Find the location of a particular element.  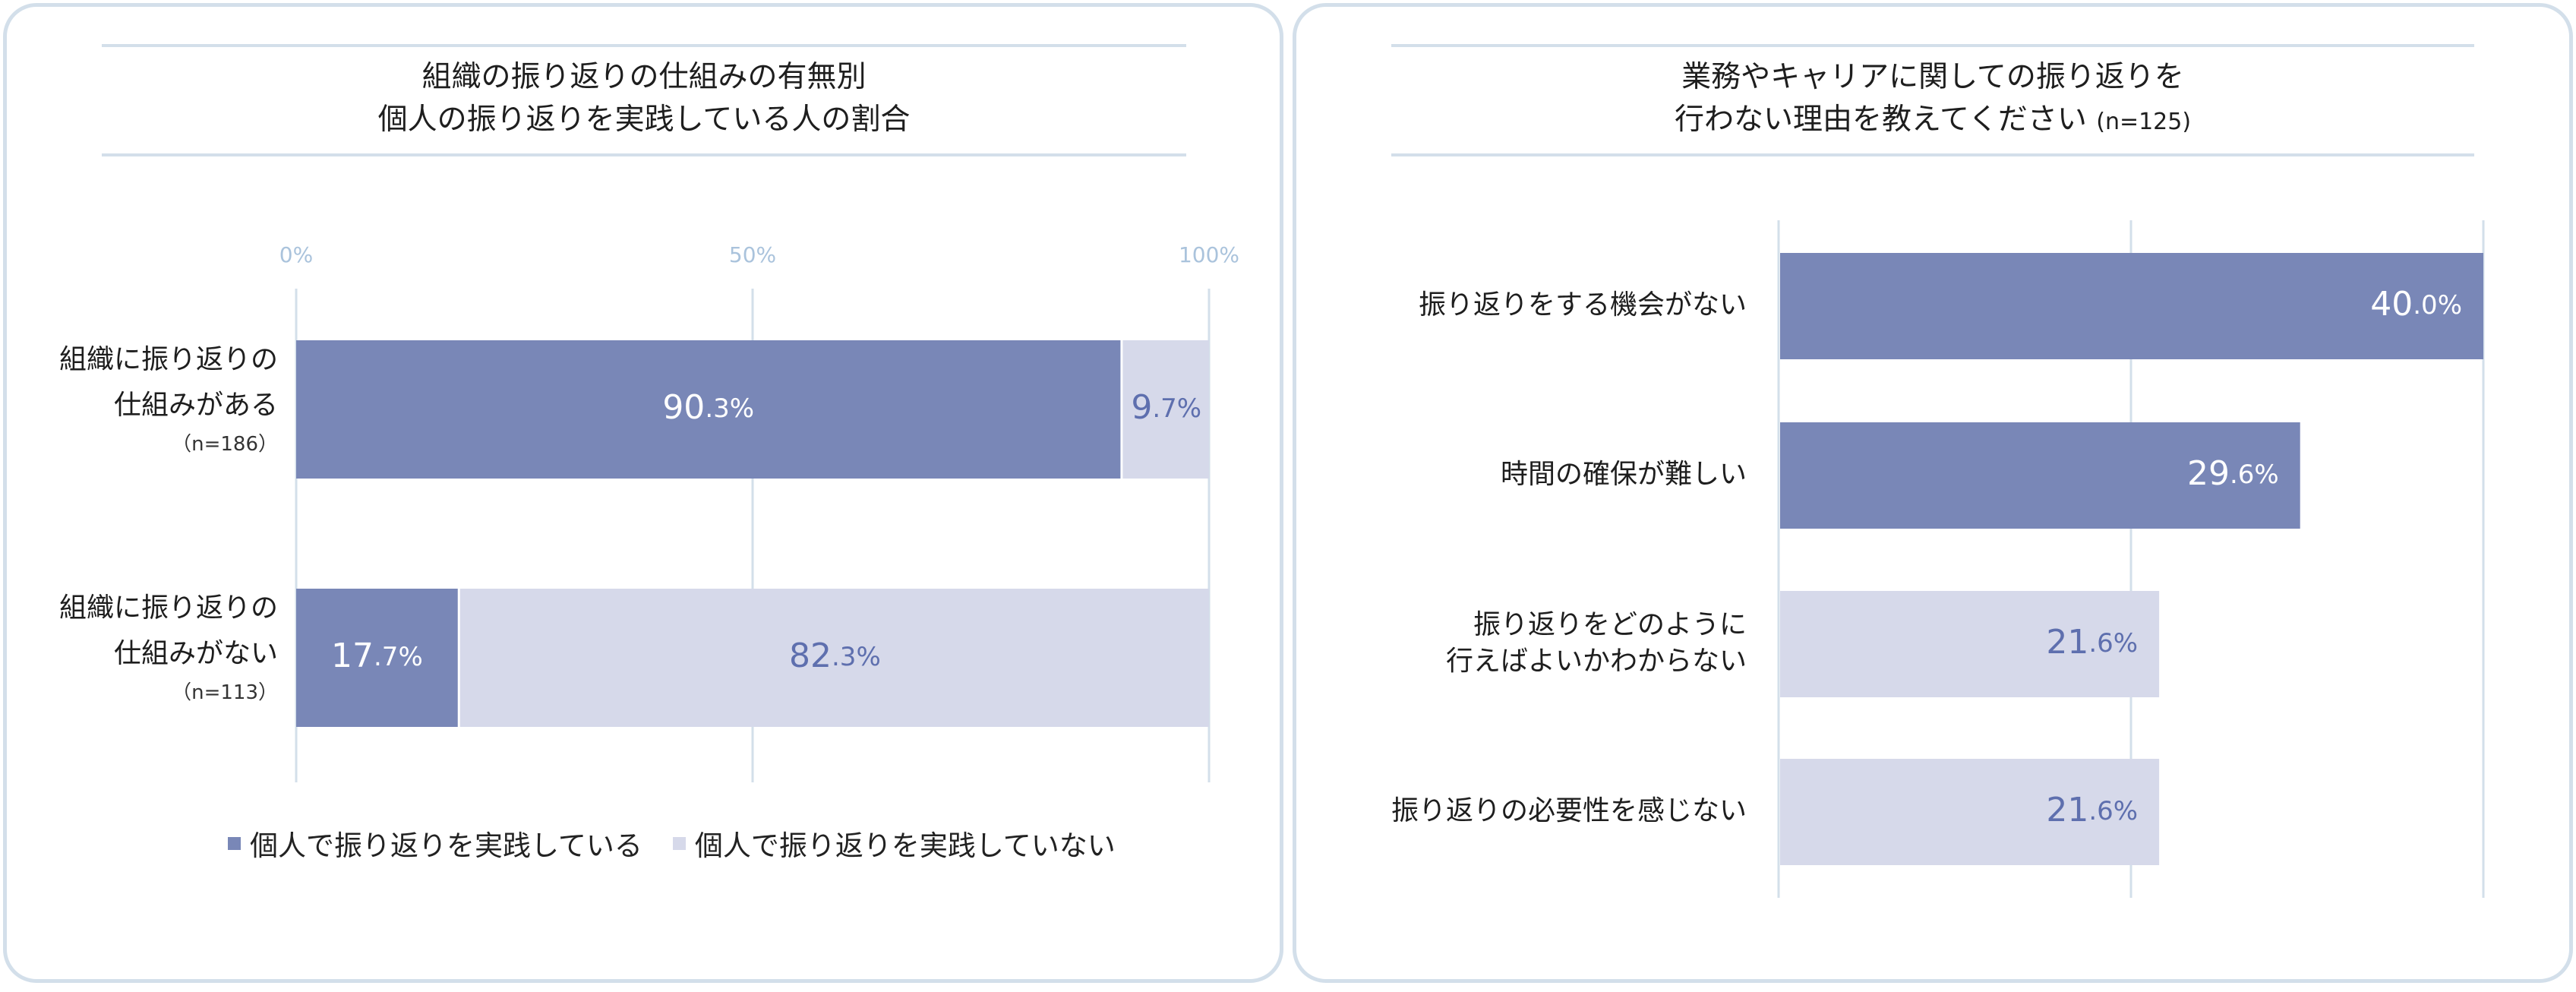

right-title-line1: 業務やキャリアに関しての振り返りを is located at coordinates (1933, 77).